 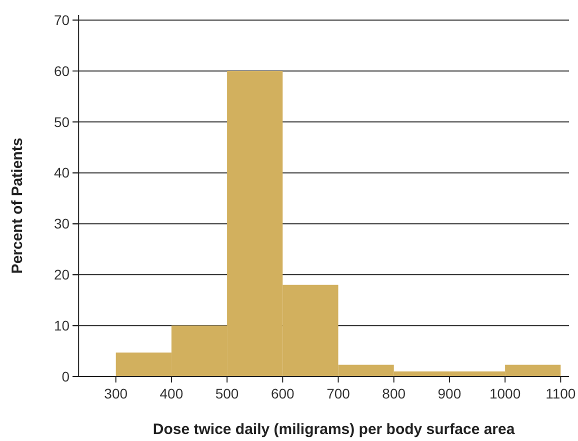 What do you see at coordinates (66, 376) in the screenshot?
I see `y-tick-label: 0` at bounding box center [66, 376].